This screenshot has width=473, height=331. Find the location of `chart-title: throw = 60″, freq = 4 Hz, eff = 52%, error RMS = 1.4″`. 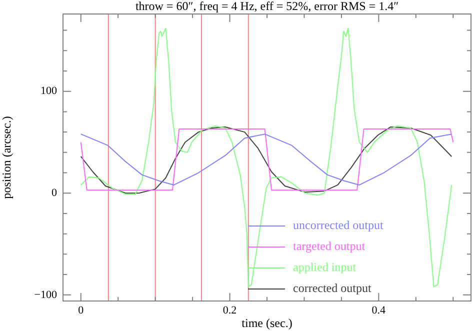

chart-title: throw = 60″, freq = 4 Hz, eff = 52%, error RMS = 1.4″ is located at coordinates (267, 7).